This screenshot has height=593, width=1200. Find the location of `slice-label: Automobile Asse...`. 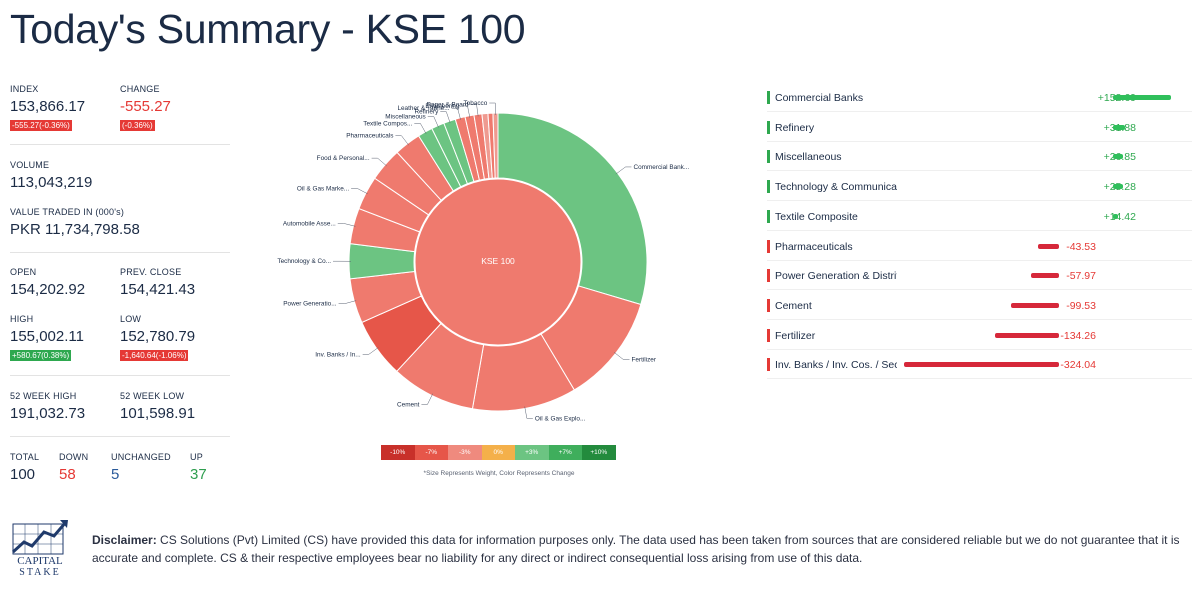

slice-label: Automobile Asse... is located at coordinates (309, 223).